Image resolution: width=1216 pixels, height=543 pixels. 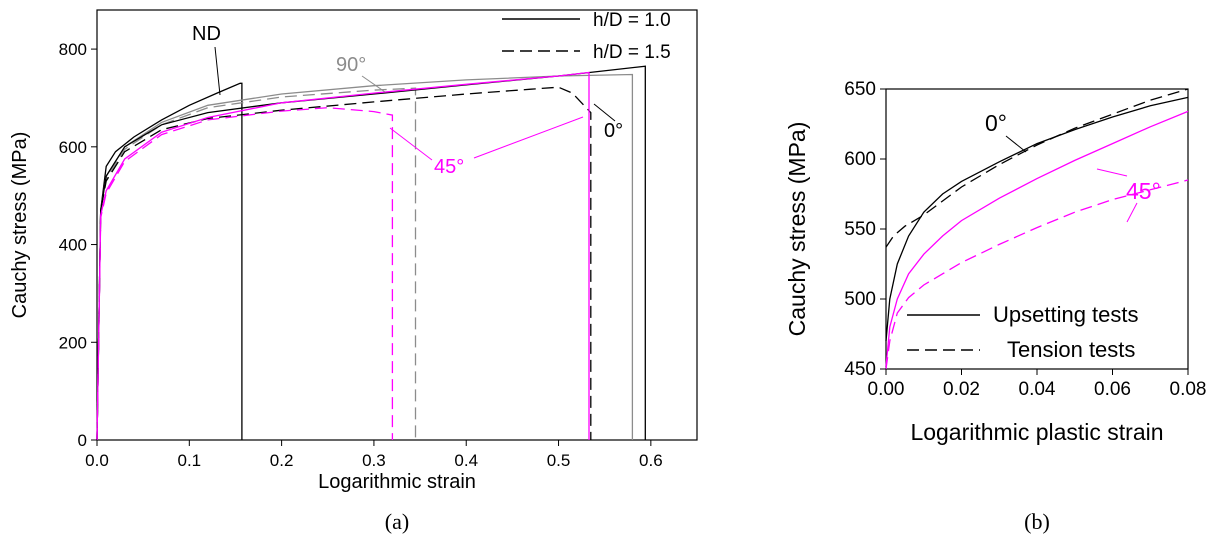 What do you see at coordinates (189, 460) in the screenshot?
I see `chart-a-x-tick-label: 0.1` at bounding box center [189, 460].